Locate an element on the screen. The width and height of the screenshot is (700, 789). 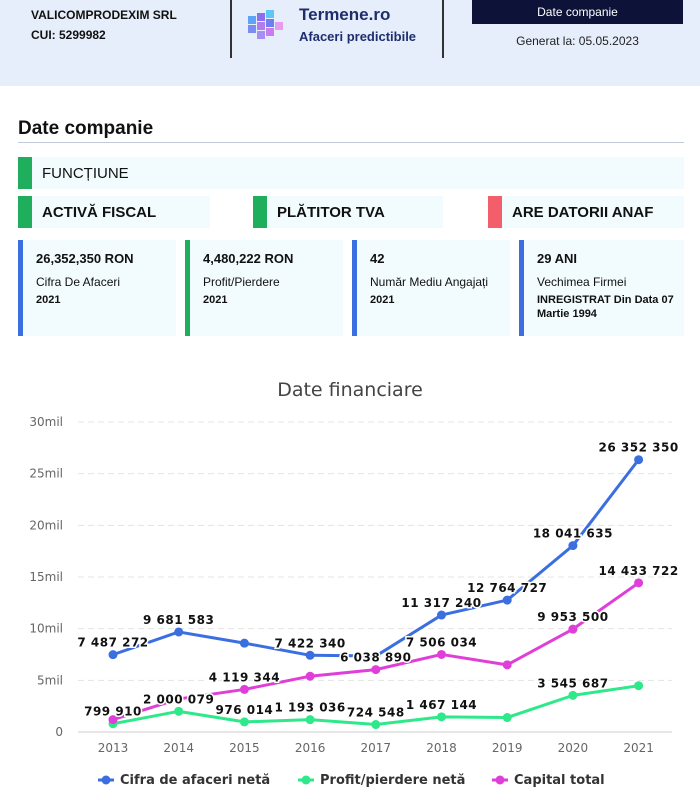
section-title: Date companie is located at coordinates (86, 128).